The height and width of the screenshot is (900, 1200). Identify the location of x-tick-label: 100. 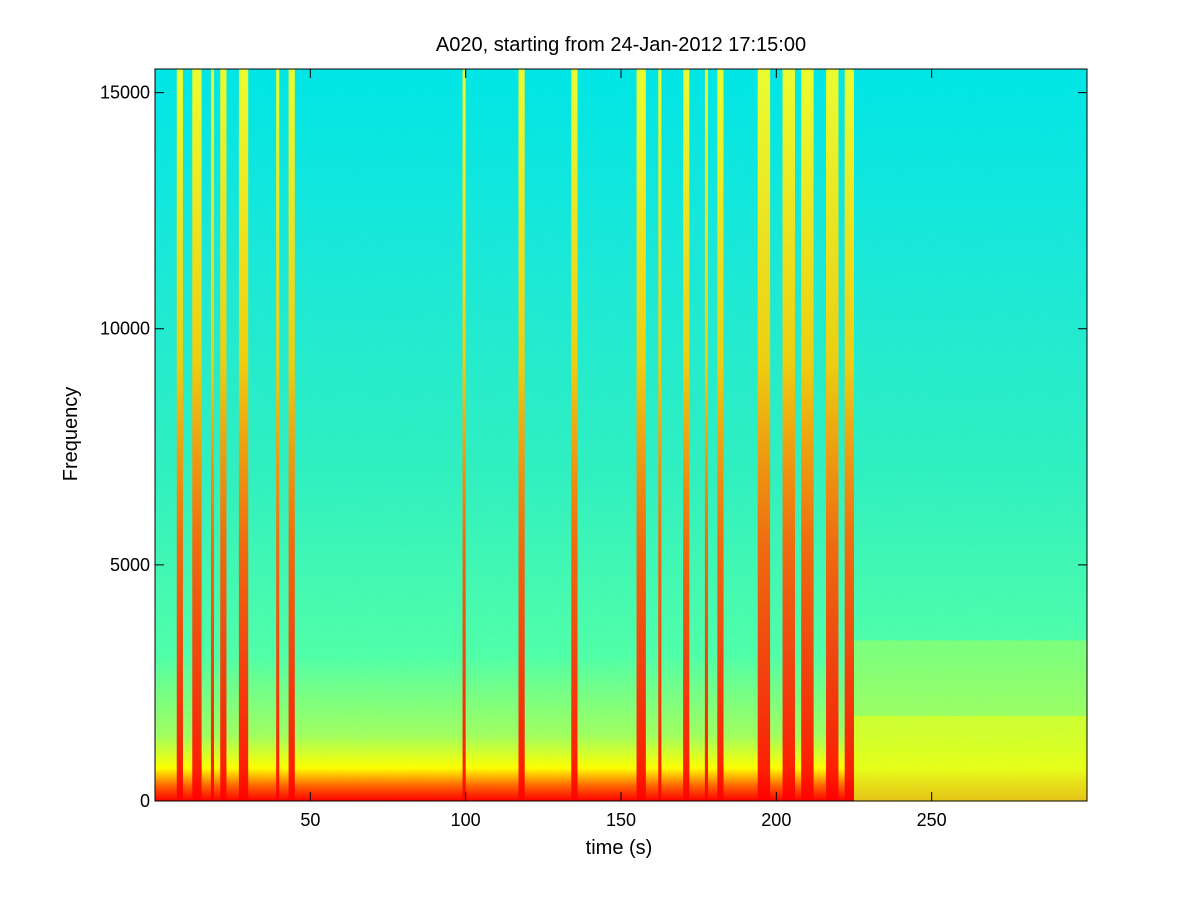
(466, 820).